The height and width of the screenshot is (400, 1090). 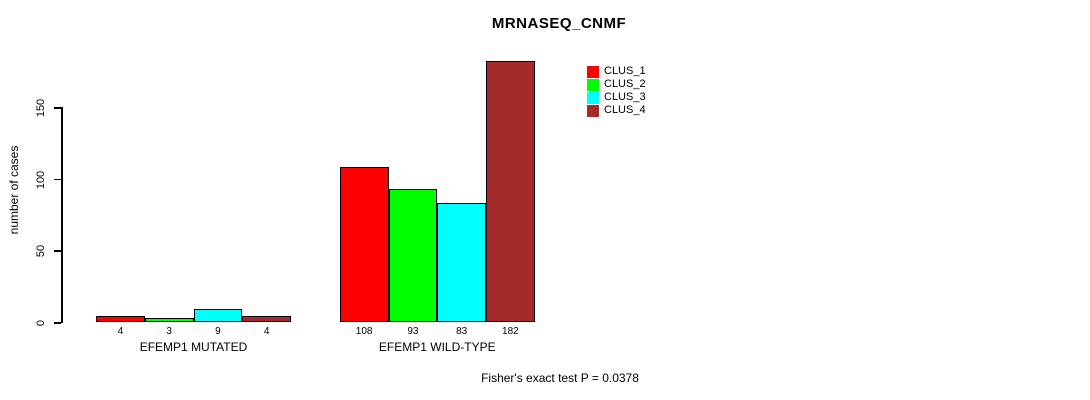 I want to click on bar-value-label: 108, so click(x=364, y=331).